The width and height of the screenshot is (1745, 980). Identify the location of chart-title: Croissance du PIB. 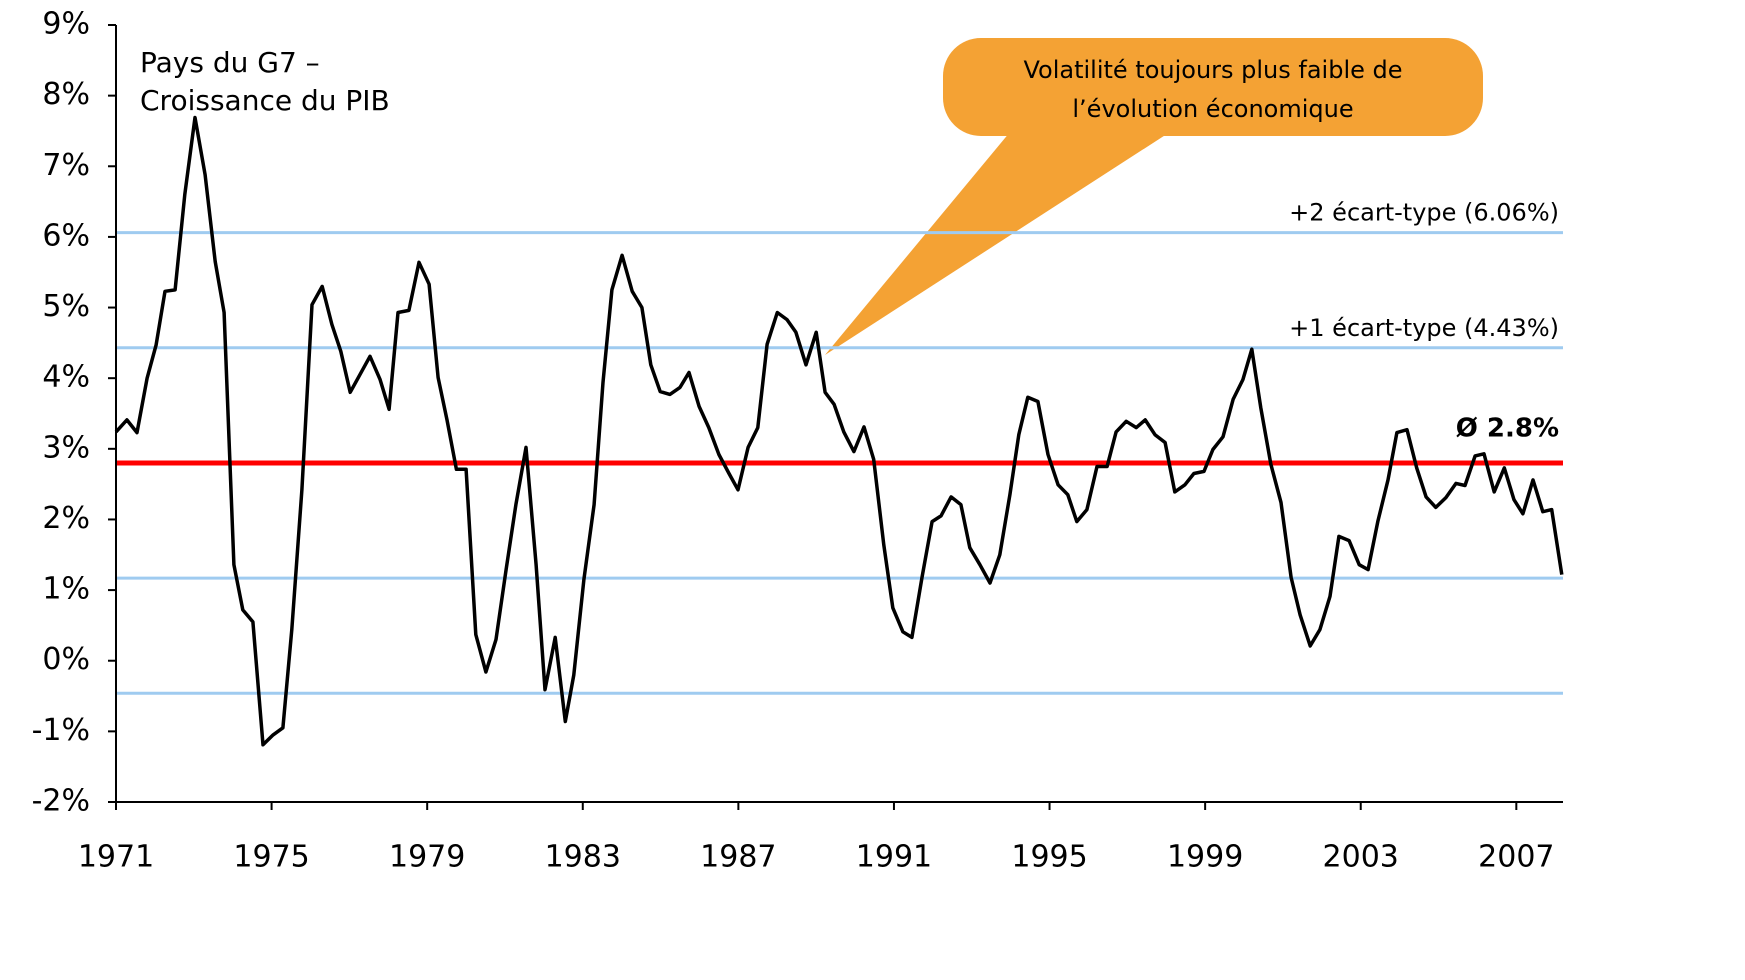
(265, 100).